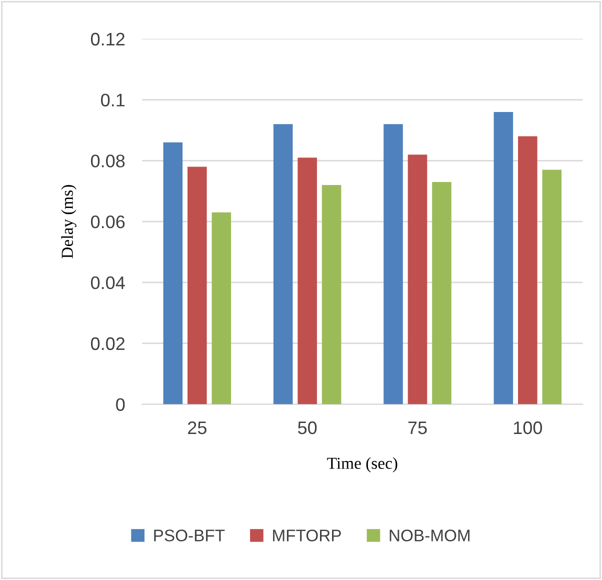  I want to click on y-tick-label: 0.06, so click(107, 221).